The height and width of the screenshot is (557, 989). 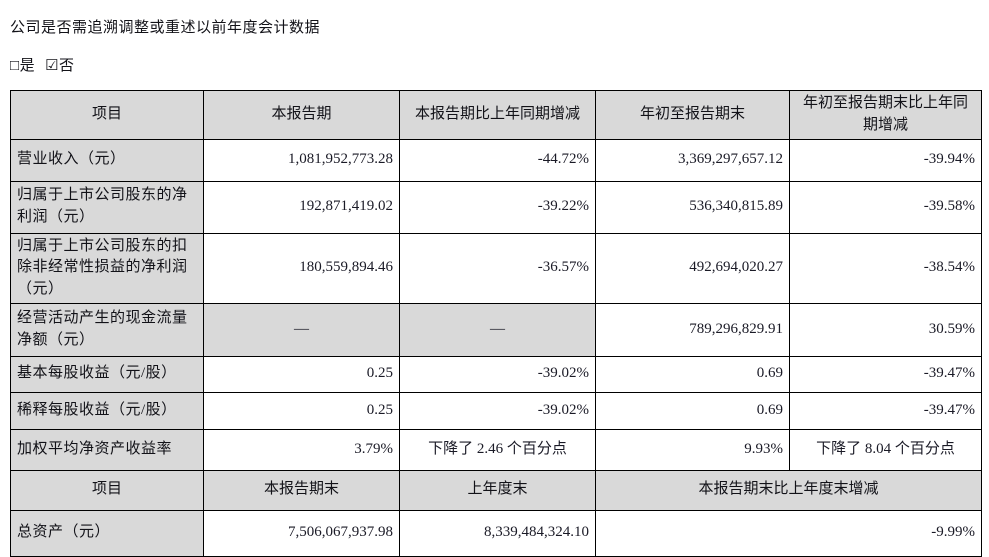 I want to click on value-cell: 3,369,297,657.12, so click(x=692, y=160).